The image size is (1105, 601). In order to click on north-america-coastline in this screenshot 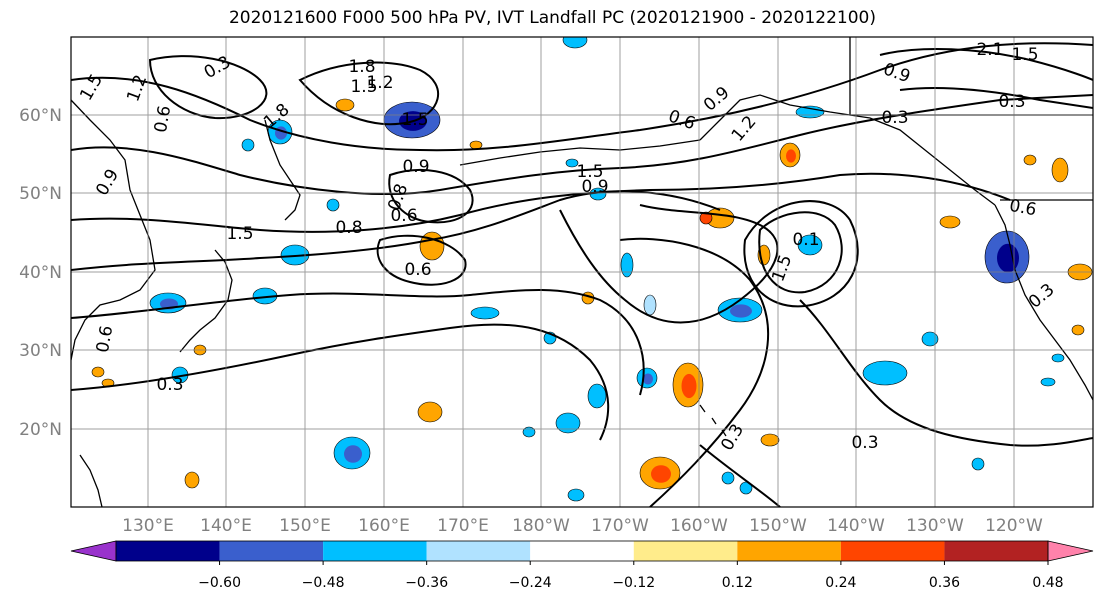, I will do `click(1043, 302)`.